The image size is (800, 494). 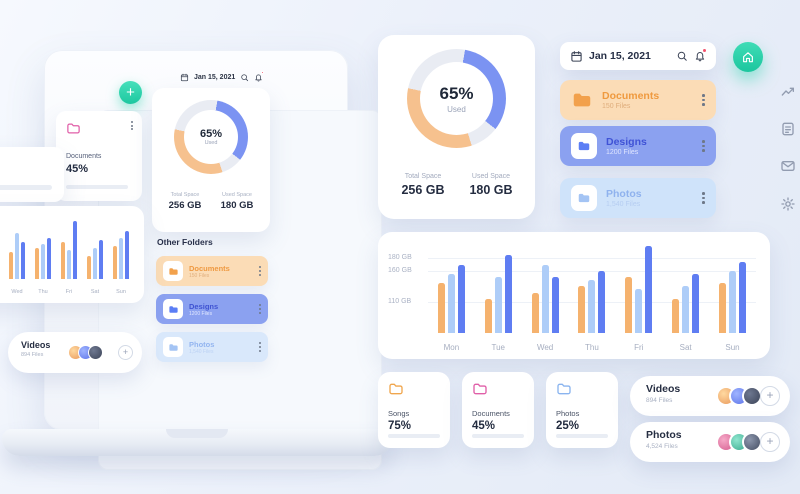 I want to click on light-blue-bar-fri, so click(x=639, y=311).